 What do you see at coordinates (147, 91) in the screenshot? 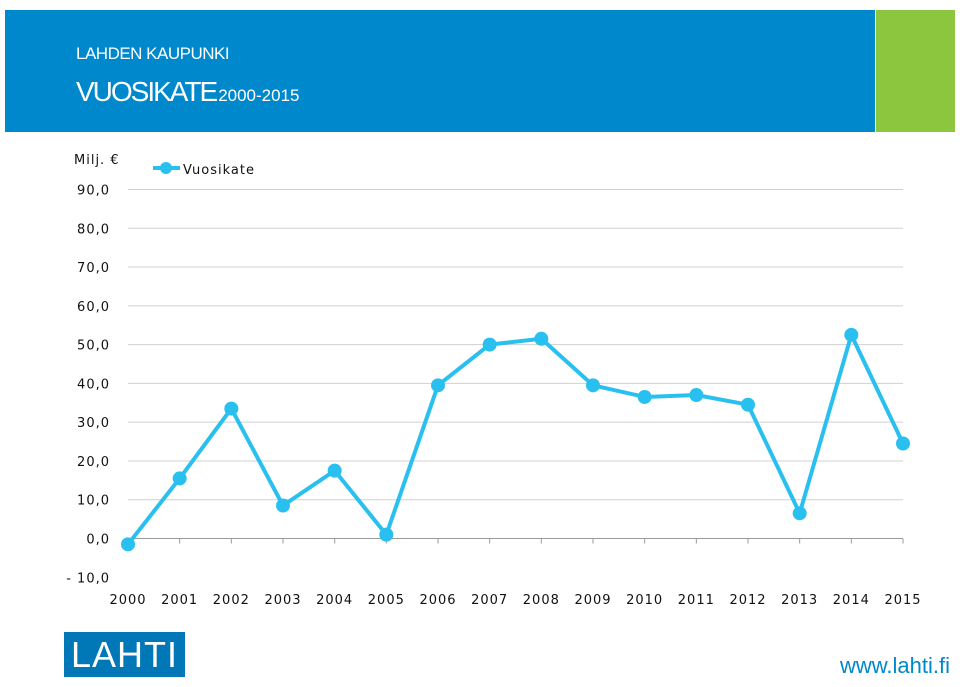
I see `title-main: VUOSIKATE` at bounding box center [147, 91].